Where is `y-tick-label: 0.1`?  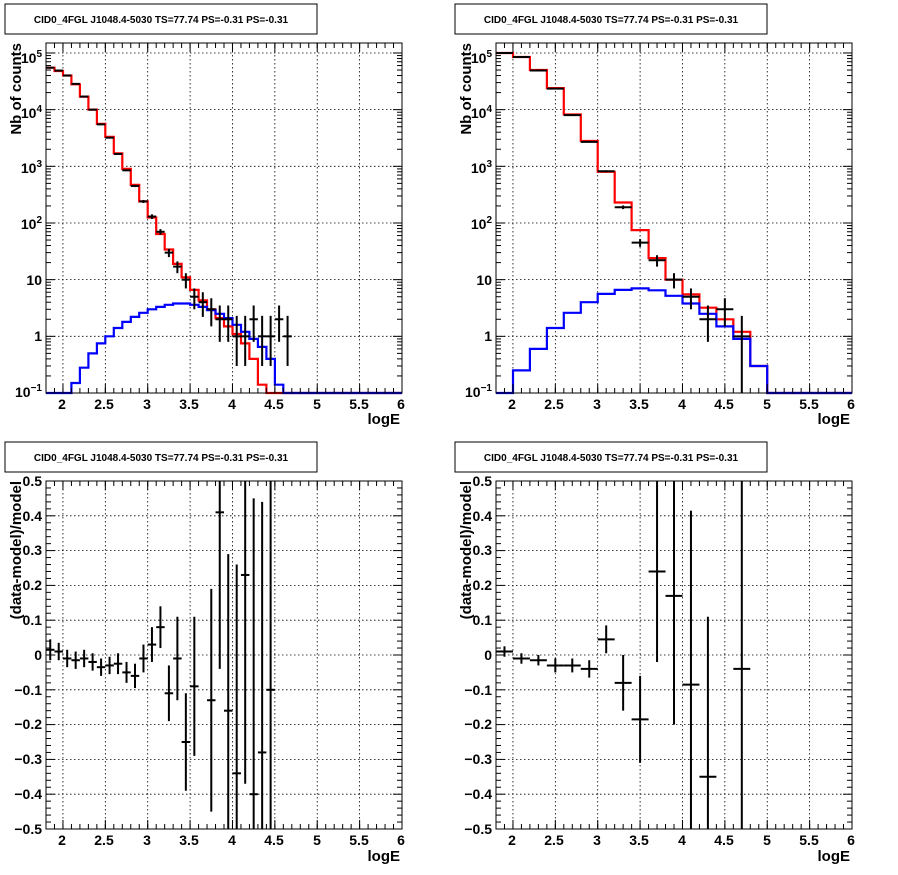 y-tick-label: 0.1 is located at coordinates (483, 620).